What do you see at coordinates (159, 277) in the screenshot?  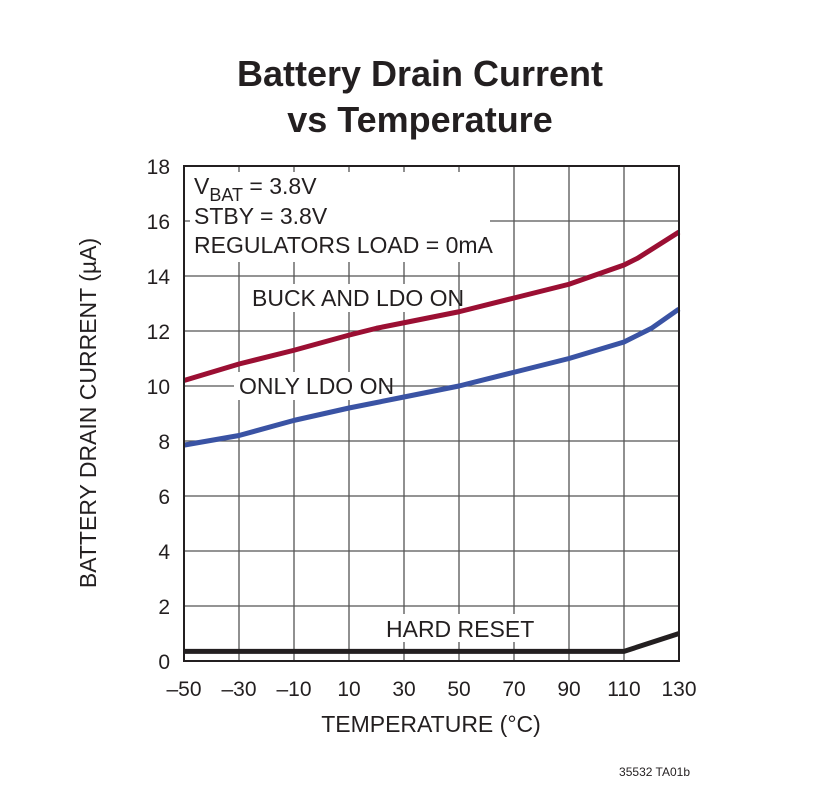 I see `y-tick-label: 14` at bounding box center [159, 277].